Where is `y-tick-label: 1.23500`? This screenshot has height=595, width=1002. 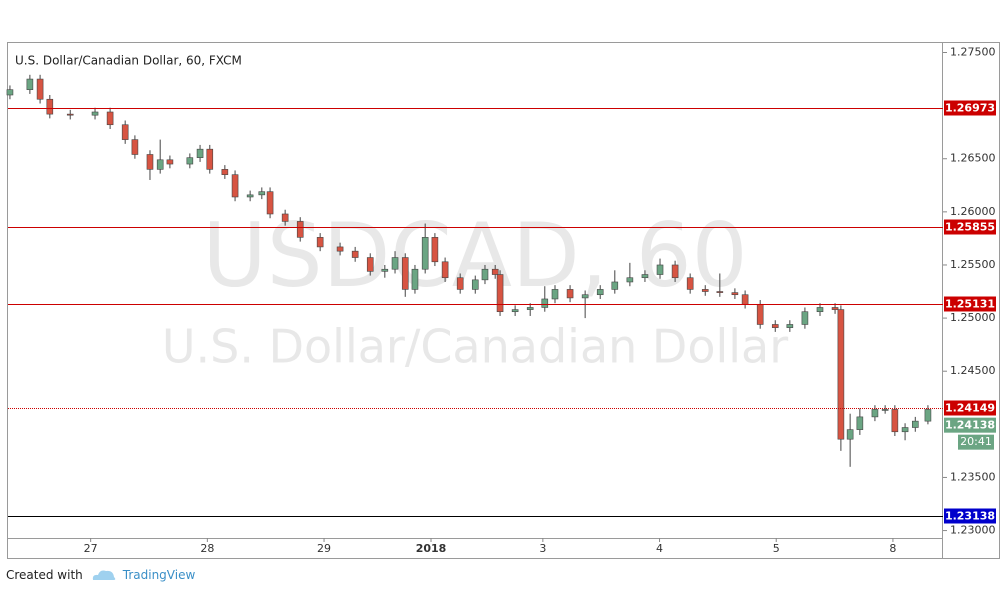 y-tick-label: 1.23500 is located at coordinates (973, 476).